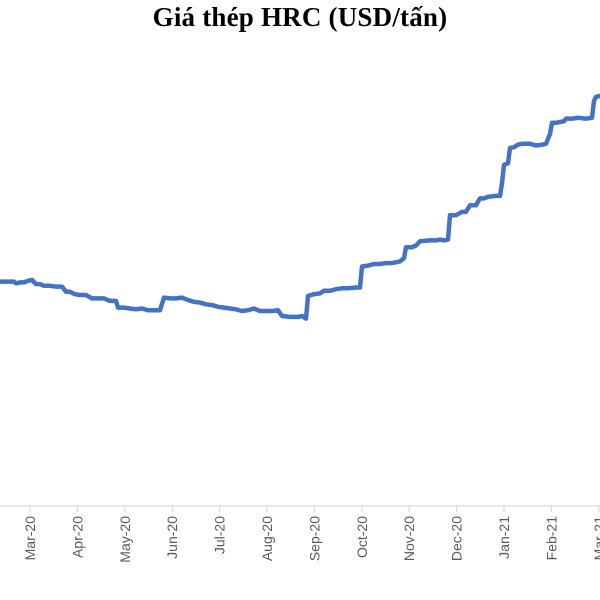 Image resolution: width=600 pixels, height=600 pixels. What do you see at coordinates (172, 537) in the screenshot?
I see `x-tick-label-jun-20: Jun-20` at bounding box center [172, 537].